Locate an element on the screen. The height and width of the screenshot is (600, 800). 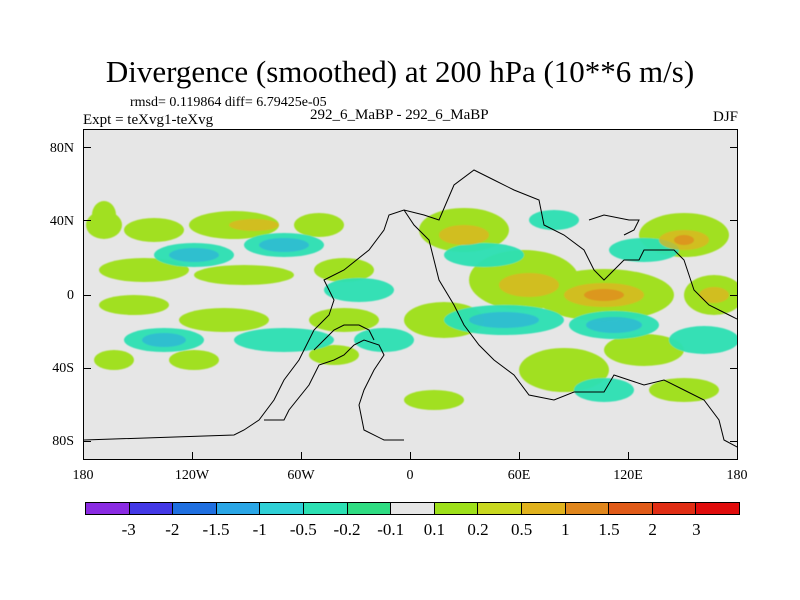
x-label-120e: 120E is located at coordinates (628, 475).